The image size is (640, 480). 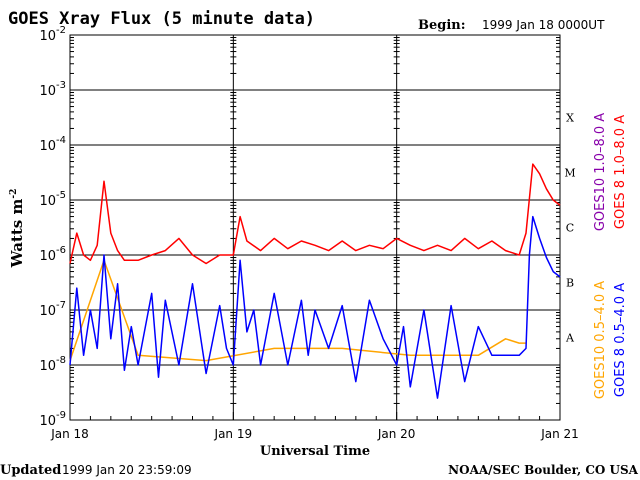 I want to click on legend-entry: GOES10 1.0–8.0 A, so click(x=600, y=172).